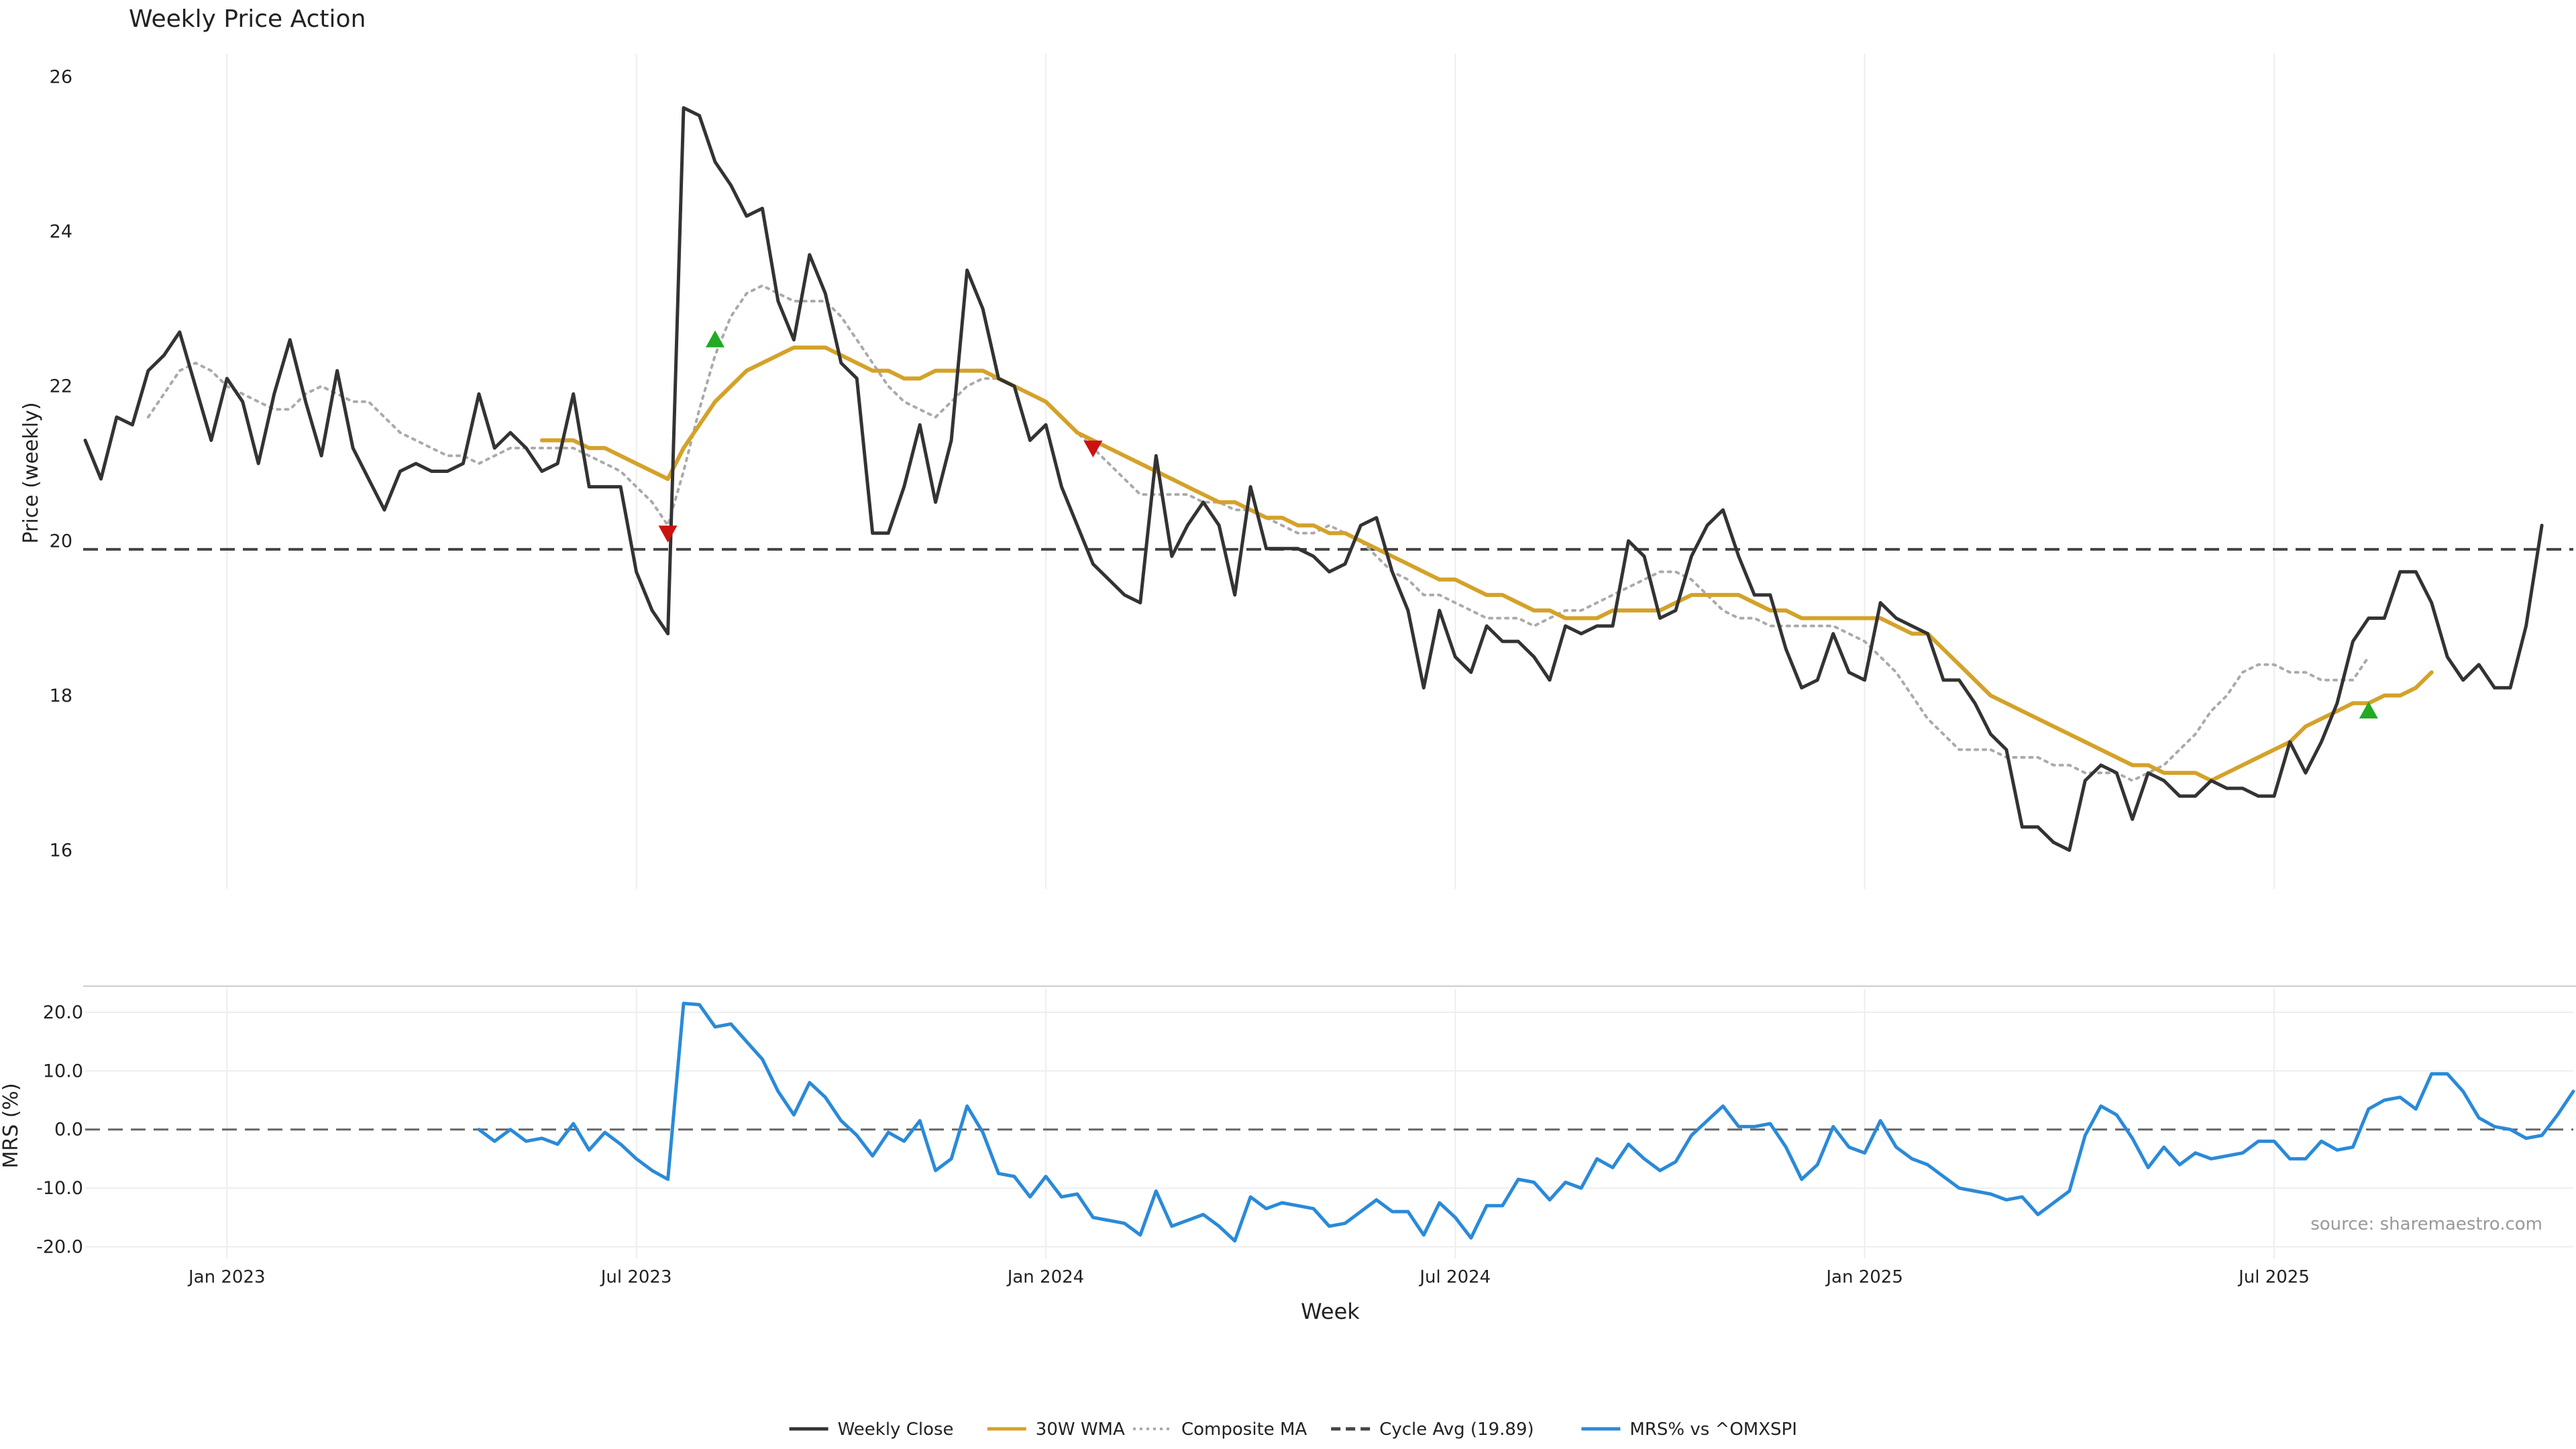  What do you see at coordinates (1330, 1311) in the screenshot?
I see `x-axis-label: Week` at bounding box center [1330, 1311].